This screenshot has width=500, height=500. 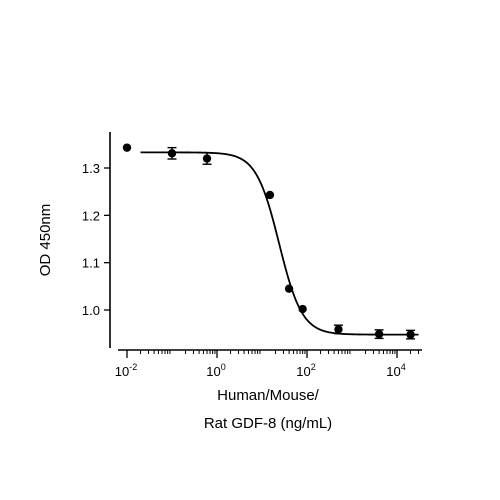 I want to click on y-tick-label: 1.0, so click(x=91, y=310).